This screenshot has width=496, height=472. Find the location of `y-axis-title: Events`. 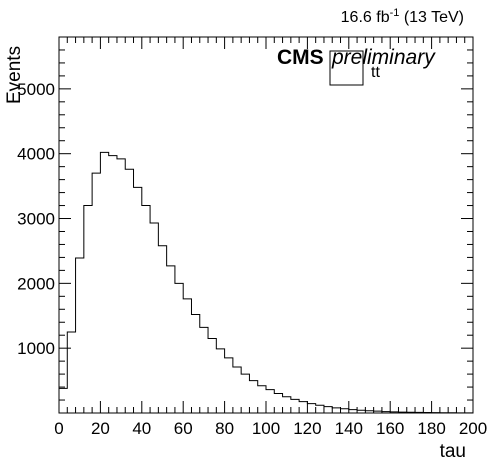

y-axis-title: Events is located at coordinates (14, 75).